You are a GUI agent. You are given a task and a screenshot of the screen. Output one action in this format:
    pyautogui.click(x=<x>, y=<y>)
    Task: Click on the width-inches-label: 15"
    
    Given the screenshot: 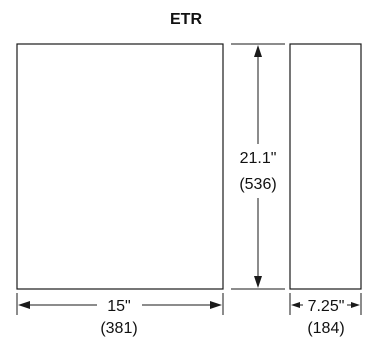 What is the action you would take?
    pyautogui.click(x=118, y=306)
    